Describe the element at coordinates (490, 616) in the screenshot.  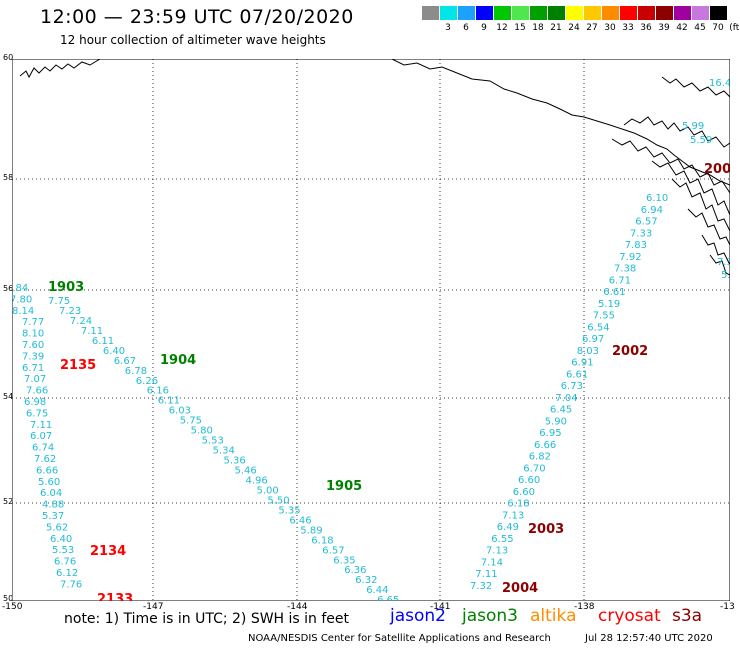
I see `satellite-jason3: jason3` at that location.